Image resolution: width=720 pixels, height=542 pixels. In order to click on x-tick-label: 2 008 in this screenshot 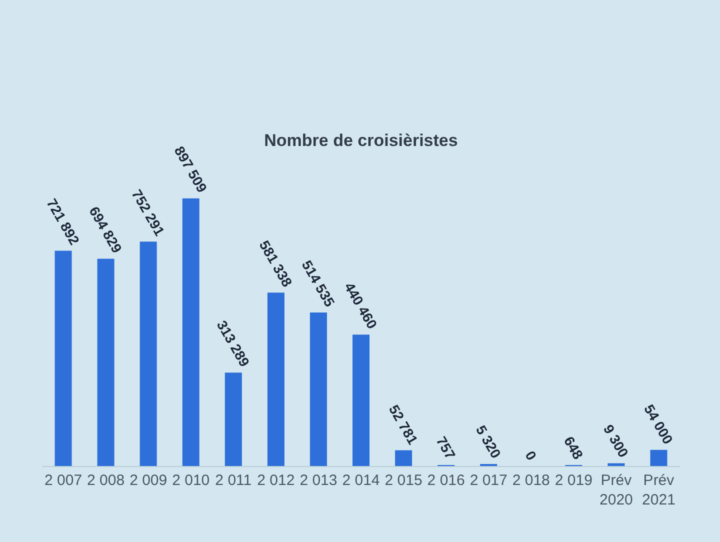, I will do `click(106, 480)`.